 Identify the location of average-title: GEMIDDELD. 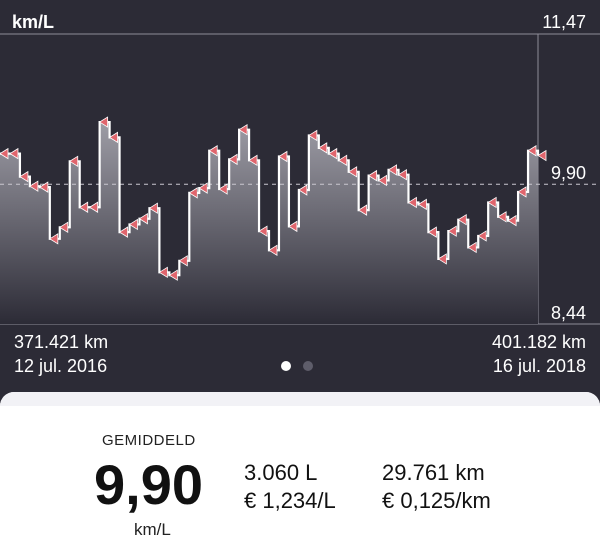
(149, 440).